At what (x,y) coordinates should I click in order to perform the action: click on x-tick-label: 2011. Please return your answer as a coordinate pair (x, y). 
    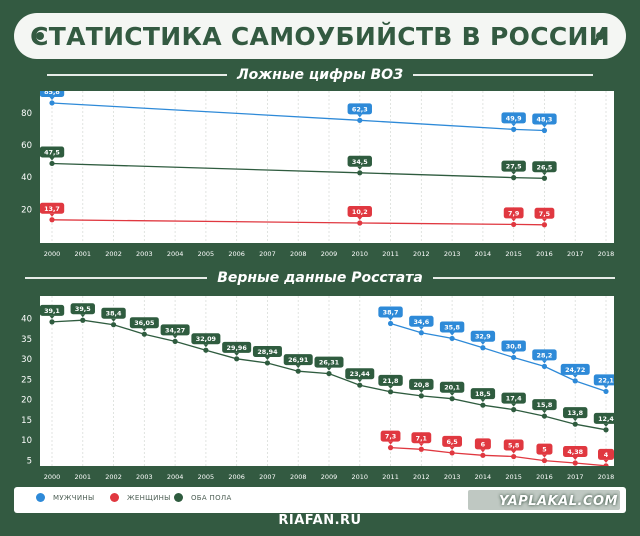
    Looking at the image, I should click on (390, 477).